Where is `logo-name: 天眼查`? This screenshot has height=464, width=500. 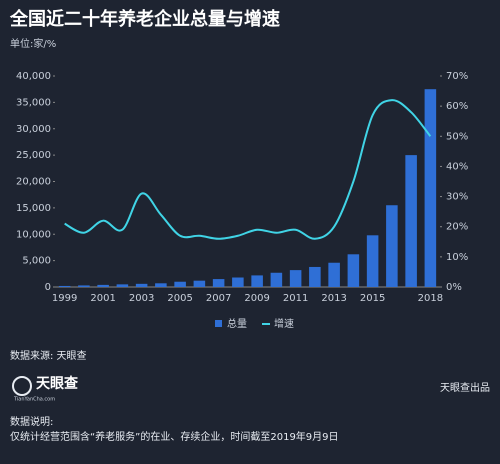
logo-name: 天眼查 is located at coordinates (57, 383).